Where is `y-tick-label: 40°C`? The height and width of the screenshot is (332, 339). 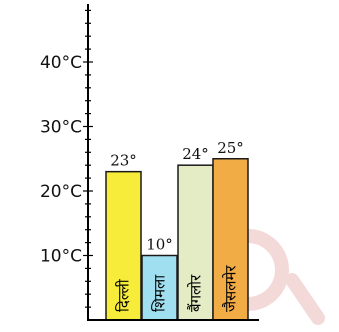
y-tick-label: 40°C is located at coordinates (61, 63).